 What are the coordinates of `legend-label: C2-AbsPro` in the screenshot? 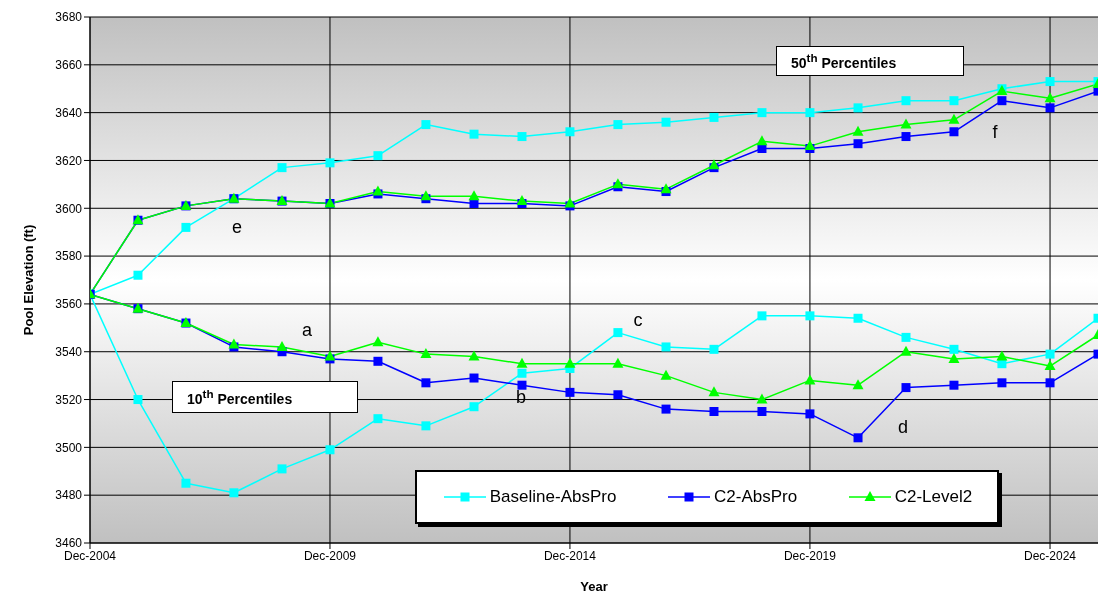 It's located at (755, 497).